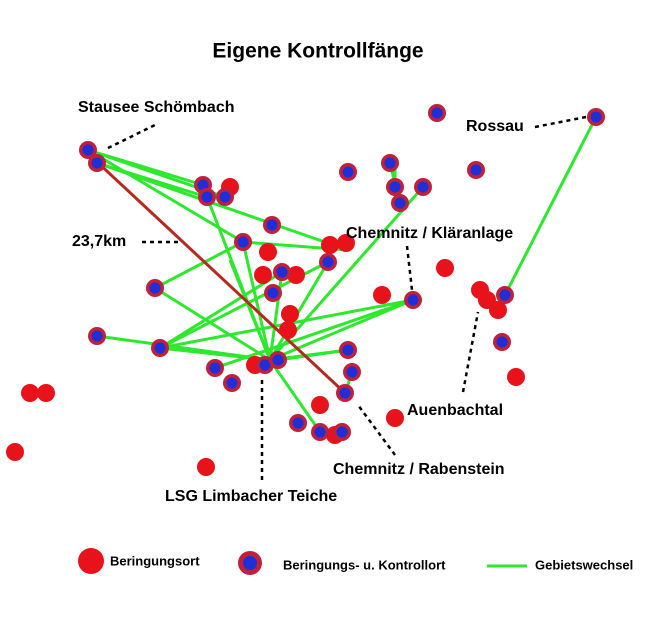  I want to click on label: LSG Limbacher Teiche, so click(251, 496).